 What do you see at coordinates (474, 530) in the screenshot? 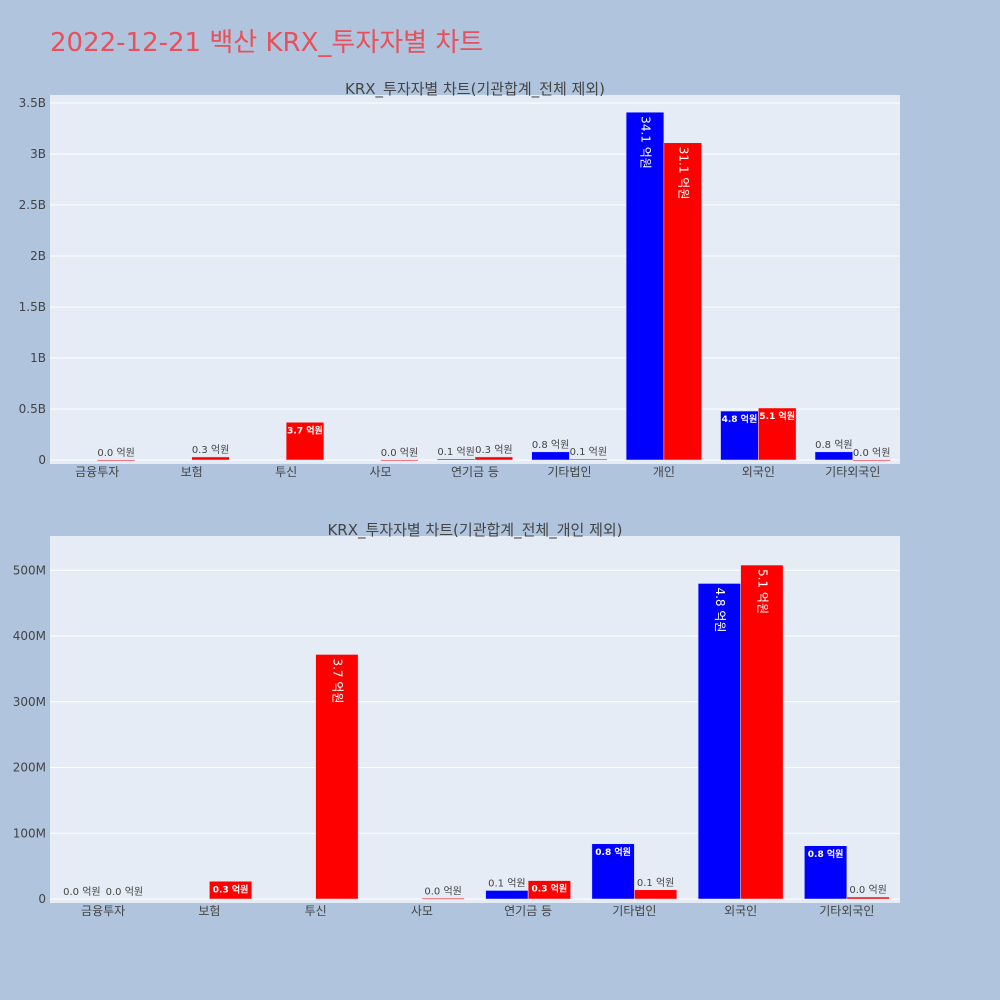
I see `chart-title: KRX_투자자별 차트(기관합계_전체_개인 제외)` at bounding box center [474, 530].